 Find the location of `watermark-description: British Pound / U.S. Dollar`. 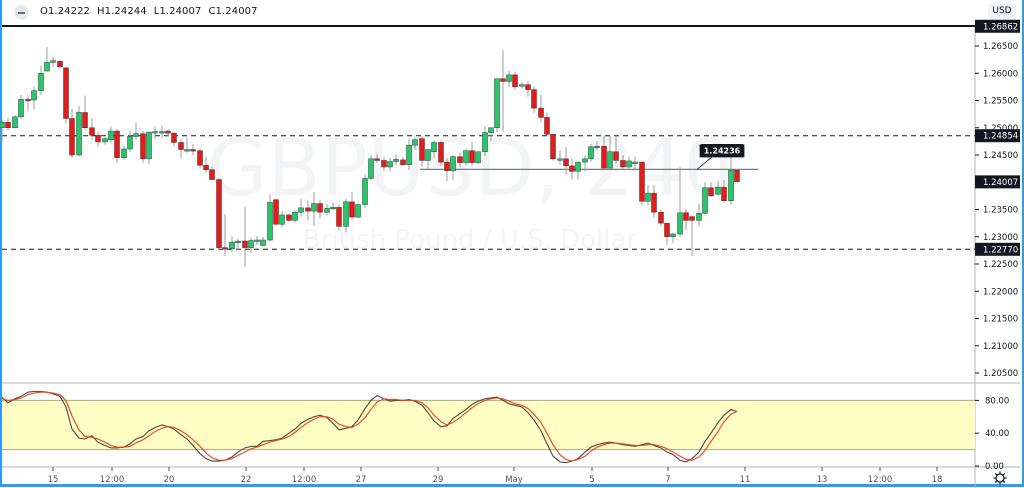

watermark-description: British Pound / U.S. Dollar is located at coordinates (470, 240).